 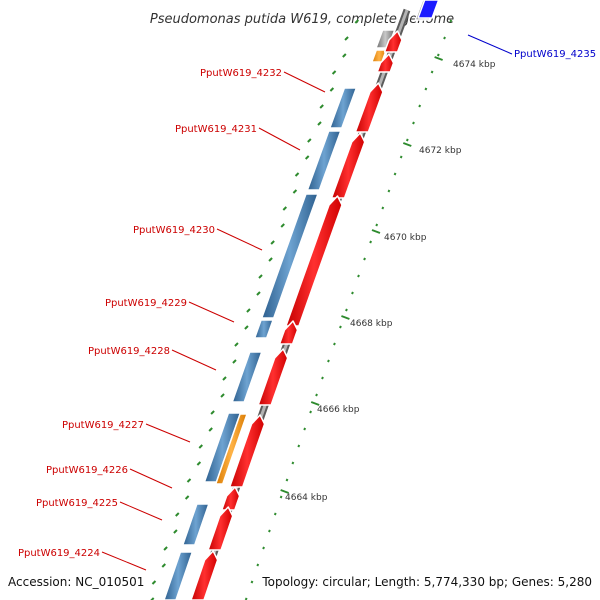 I want to click on gene-4224-reverse-cds, so click(x=178, y=575).